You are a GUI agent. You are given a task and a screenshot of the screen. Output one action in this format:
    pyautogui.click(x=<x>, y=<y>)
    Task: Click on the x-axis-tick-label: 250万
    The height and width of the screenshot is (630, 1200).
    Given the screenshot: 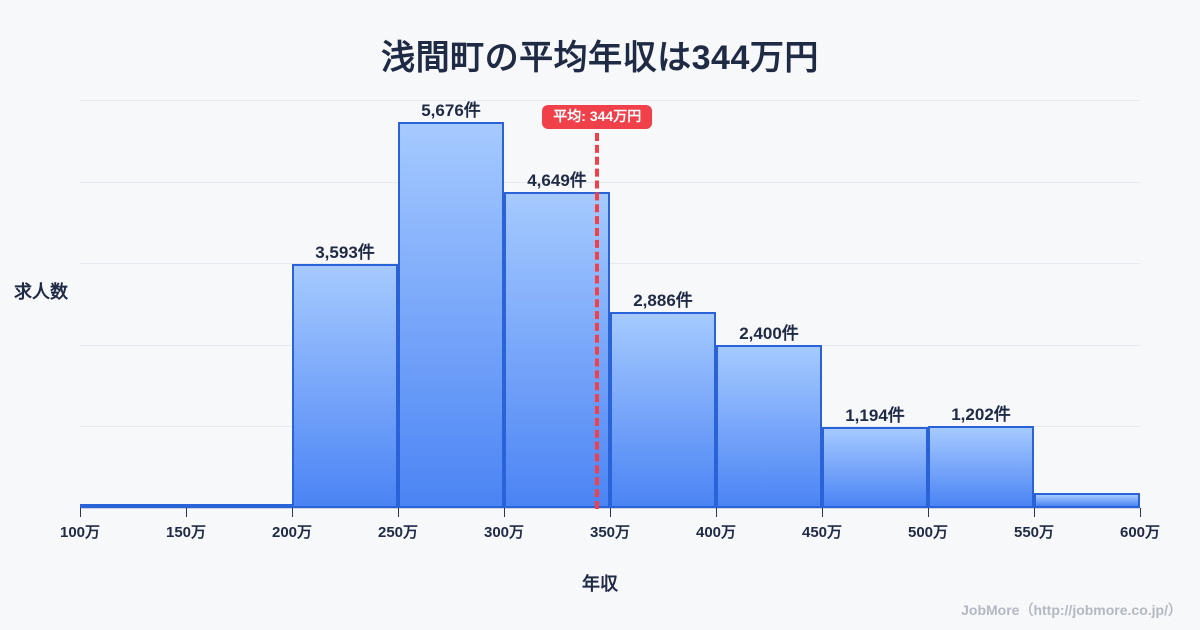 What is the action you would take?
    pyautogui.click(x=398, y=532)
    